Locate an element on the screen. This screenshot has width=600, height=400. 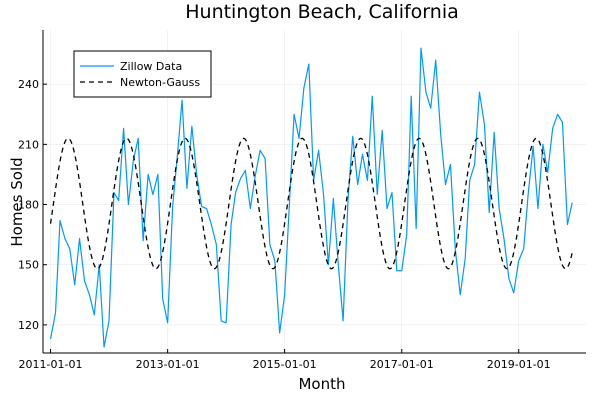
x-axis-label: Month is located at coordinates (321, 384).